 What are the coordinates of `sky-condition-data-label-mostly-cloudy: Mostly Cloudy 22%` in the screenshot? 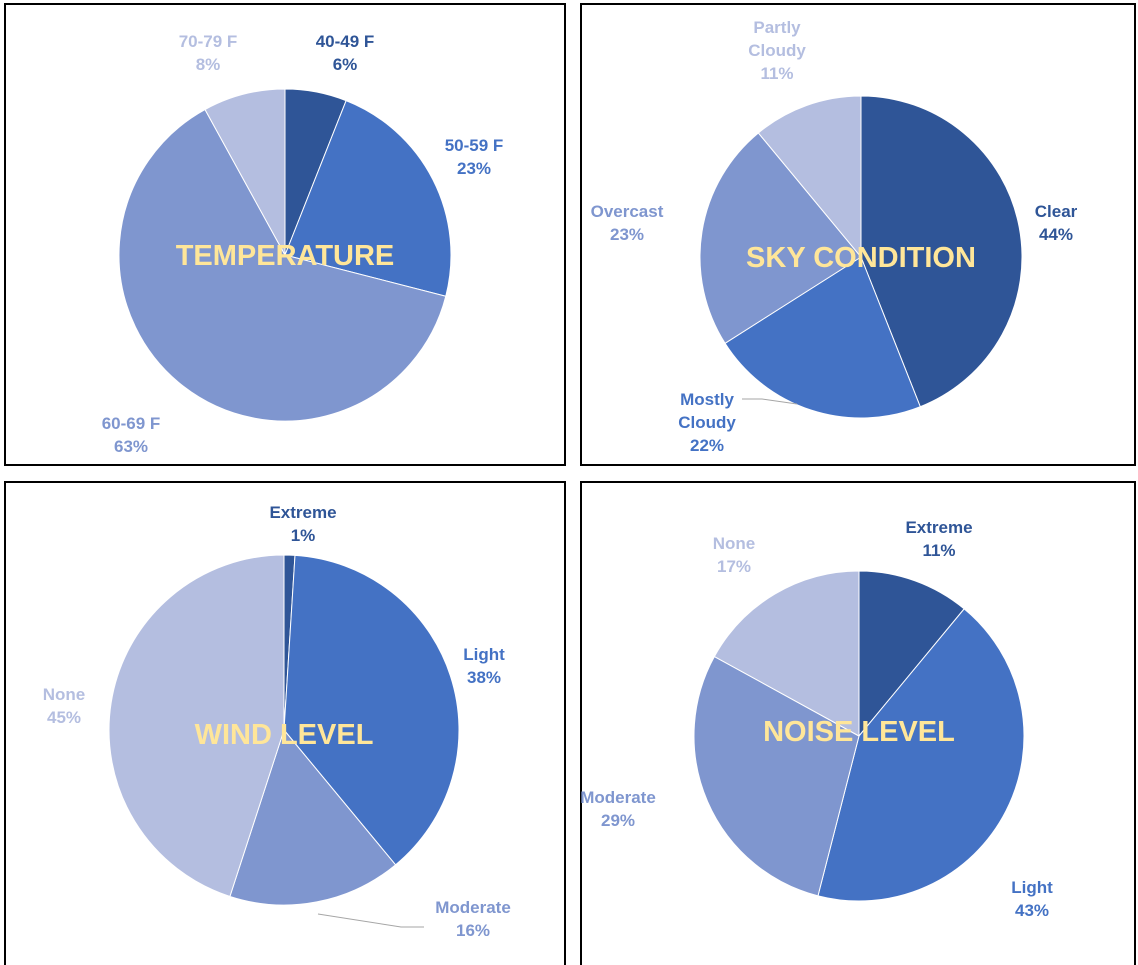 It's located at (707, 422).